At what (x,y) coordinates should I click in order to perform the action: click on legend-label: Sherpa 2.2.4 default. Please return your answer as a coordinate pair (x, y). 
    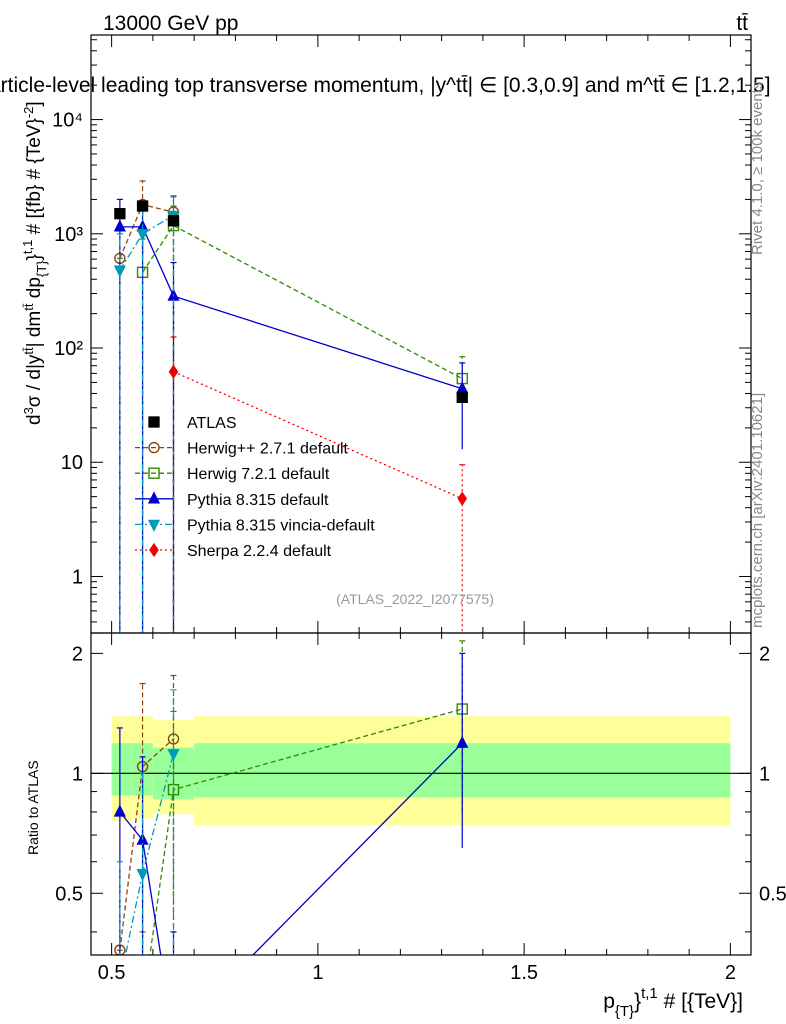
    Looking at the image, I should click on (259, 551).